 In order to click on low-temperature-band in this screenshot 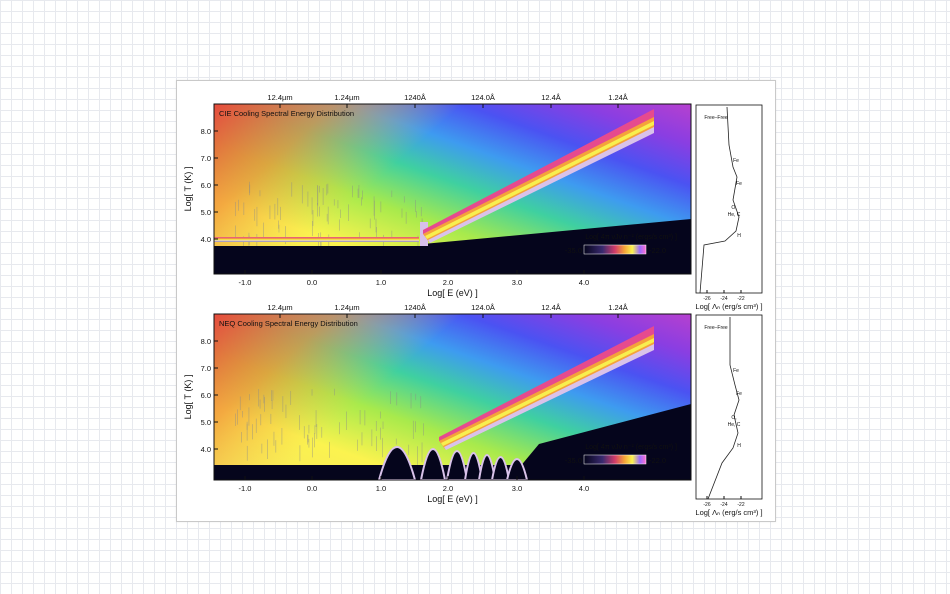, I will do `click(316, 239)`.